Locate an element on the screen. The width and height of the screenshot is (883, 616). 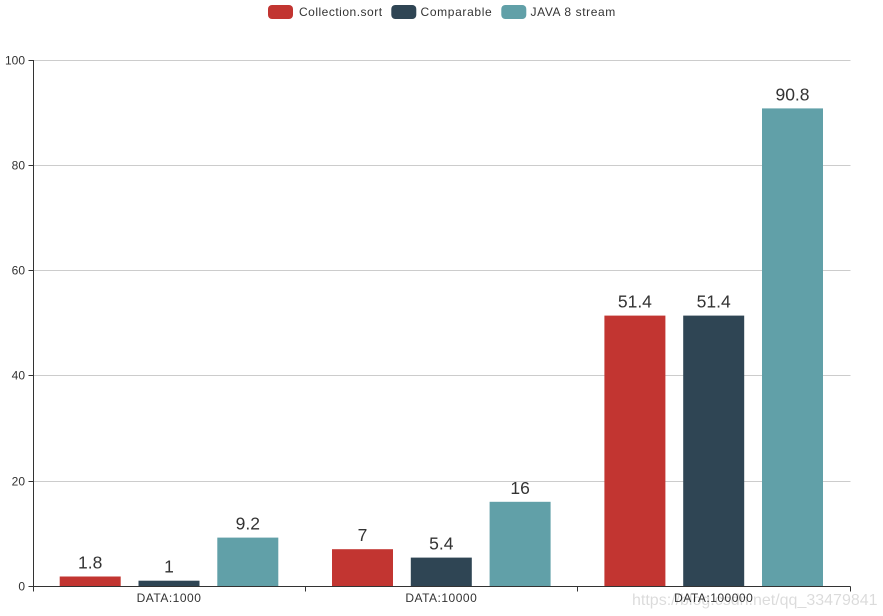
svg-text: 100 is located at coordinates (15, 61).